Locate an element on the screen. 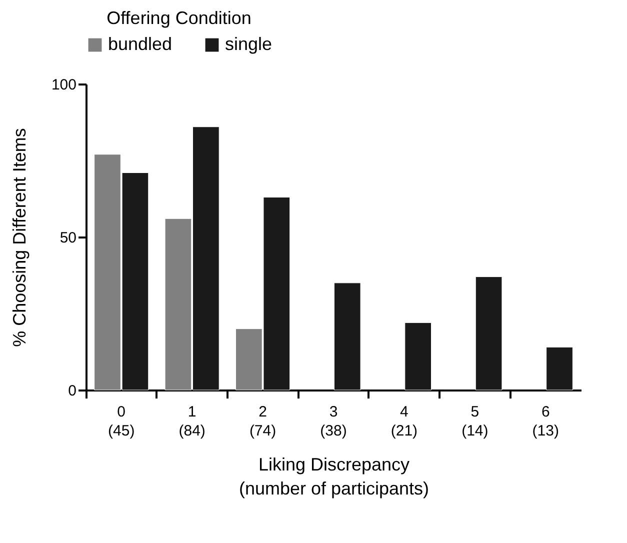  y-axis-title: % Choosing Different Items is located at coordinates (19, 237).